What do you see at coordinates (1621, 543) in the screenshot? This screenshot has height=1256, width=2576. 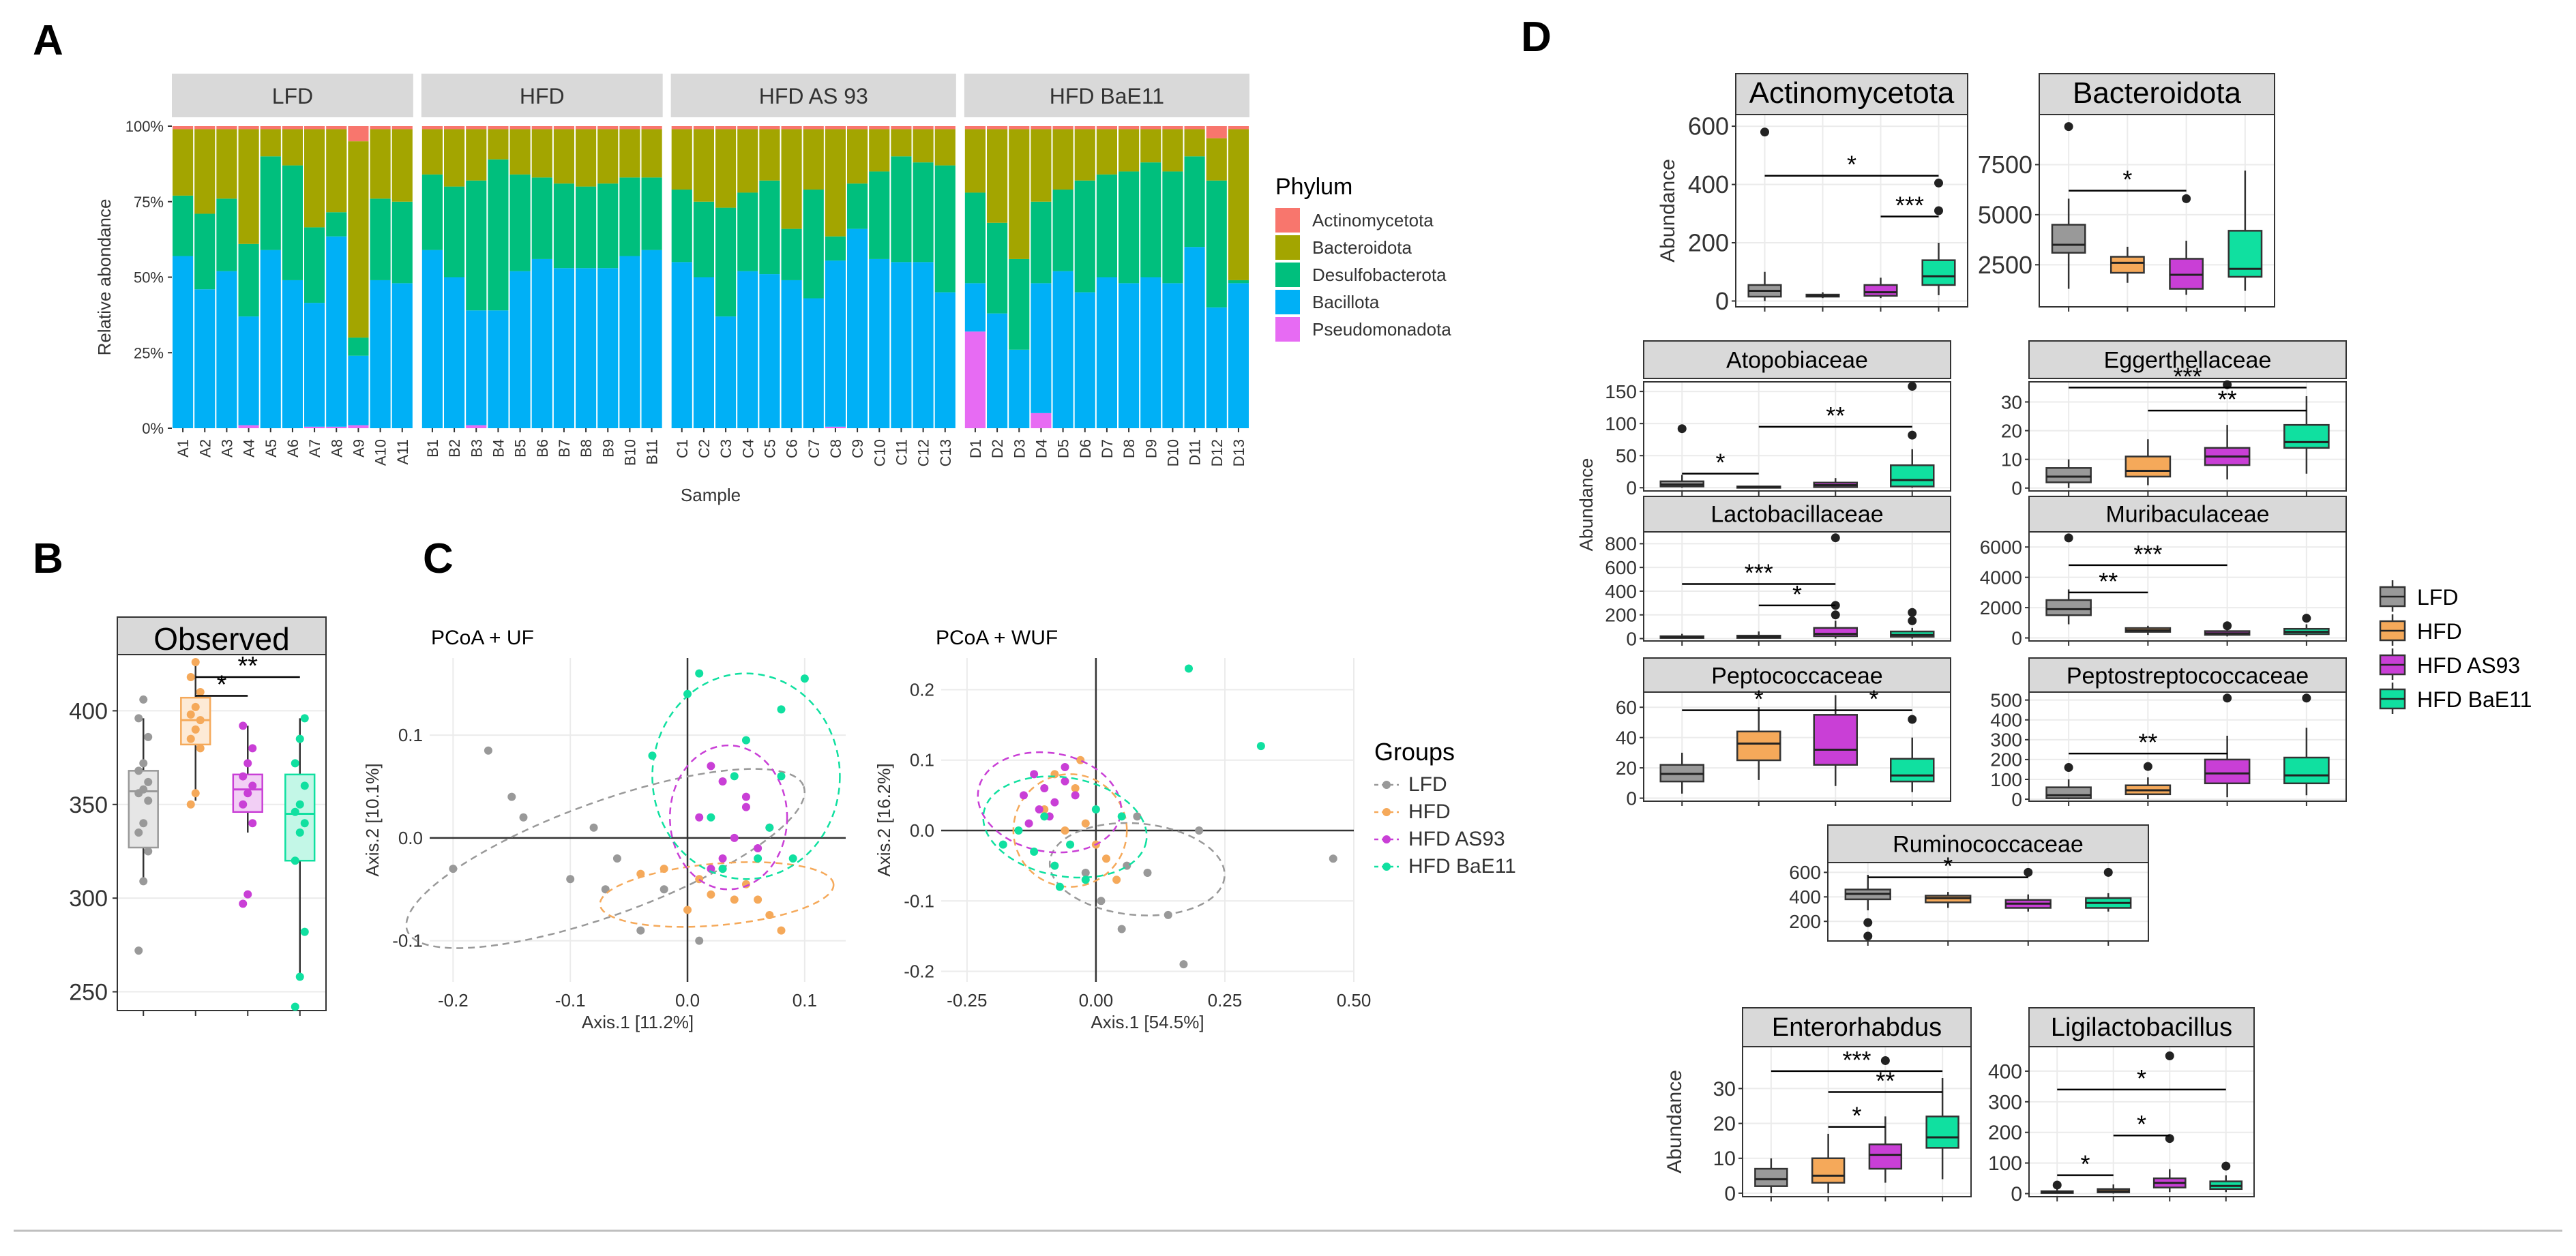 I see `y-tick-label: 800` at bounding box center [1621, 543].